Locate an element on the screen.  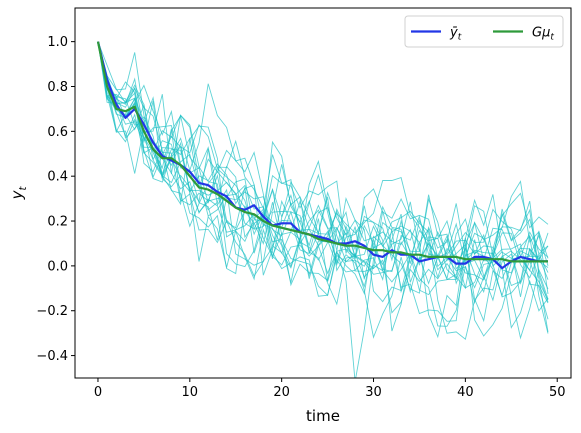
y-tick-label: −0.4 is located at coordinates (52, 356).